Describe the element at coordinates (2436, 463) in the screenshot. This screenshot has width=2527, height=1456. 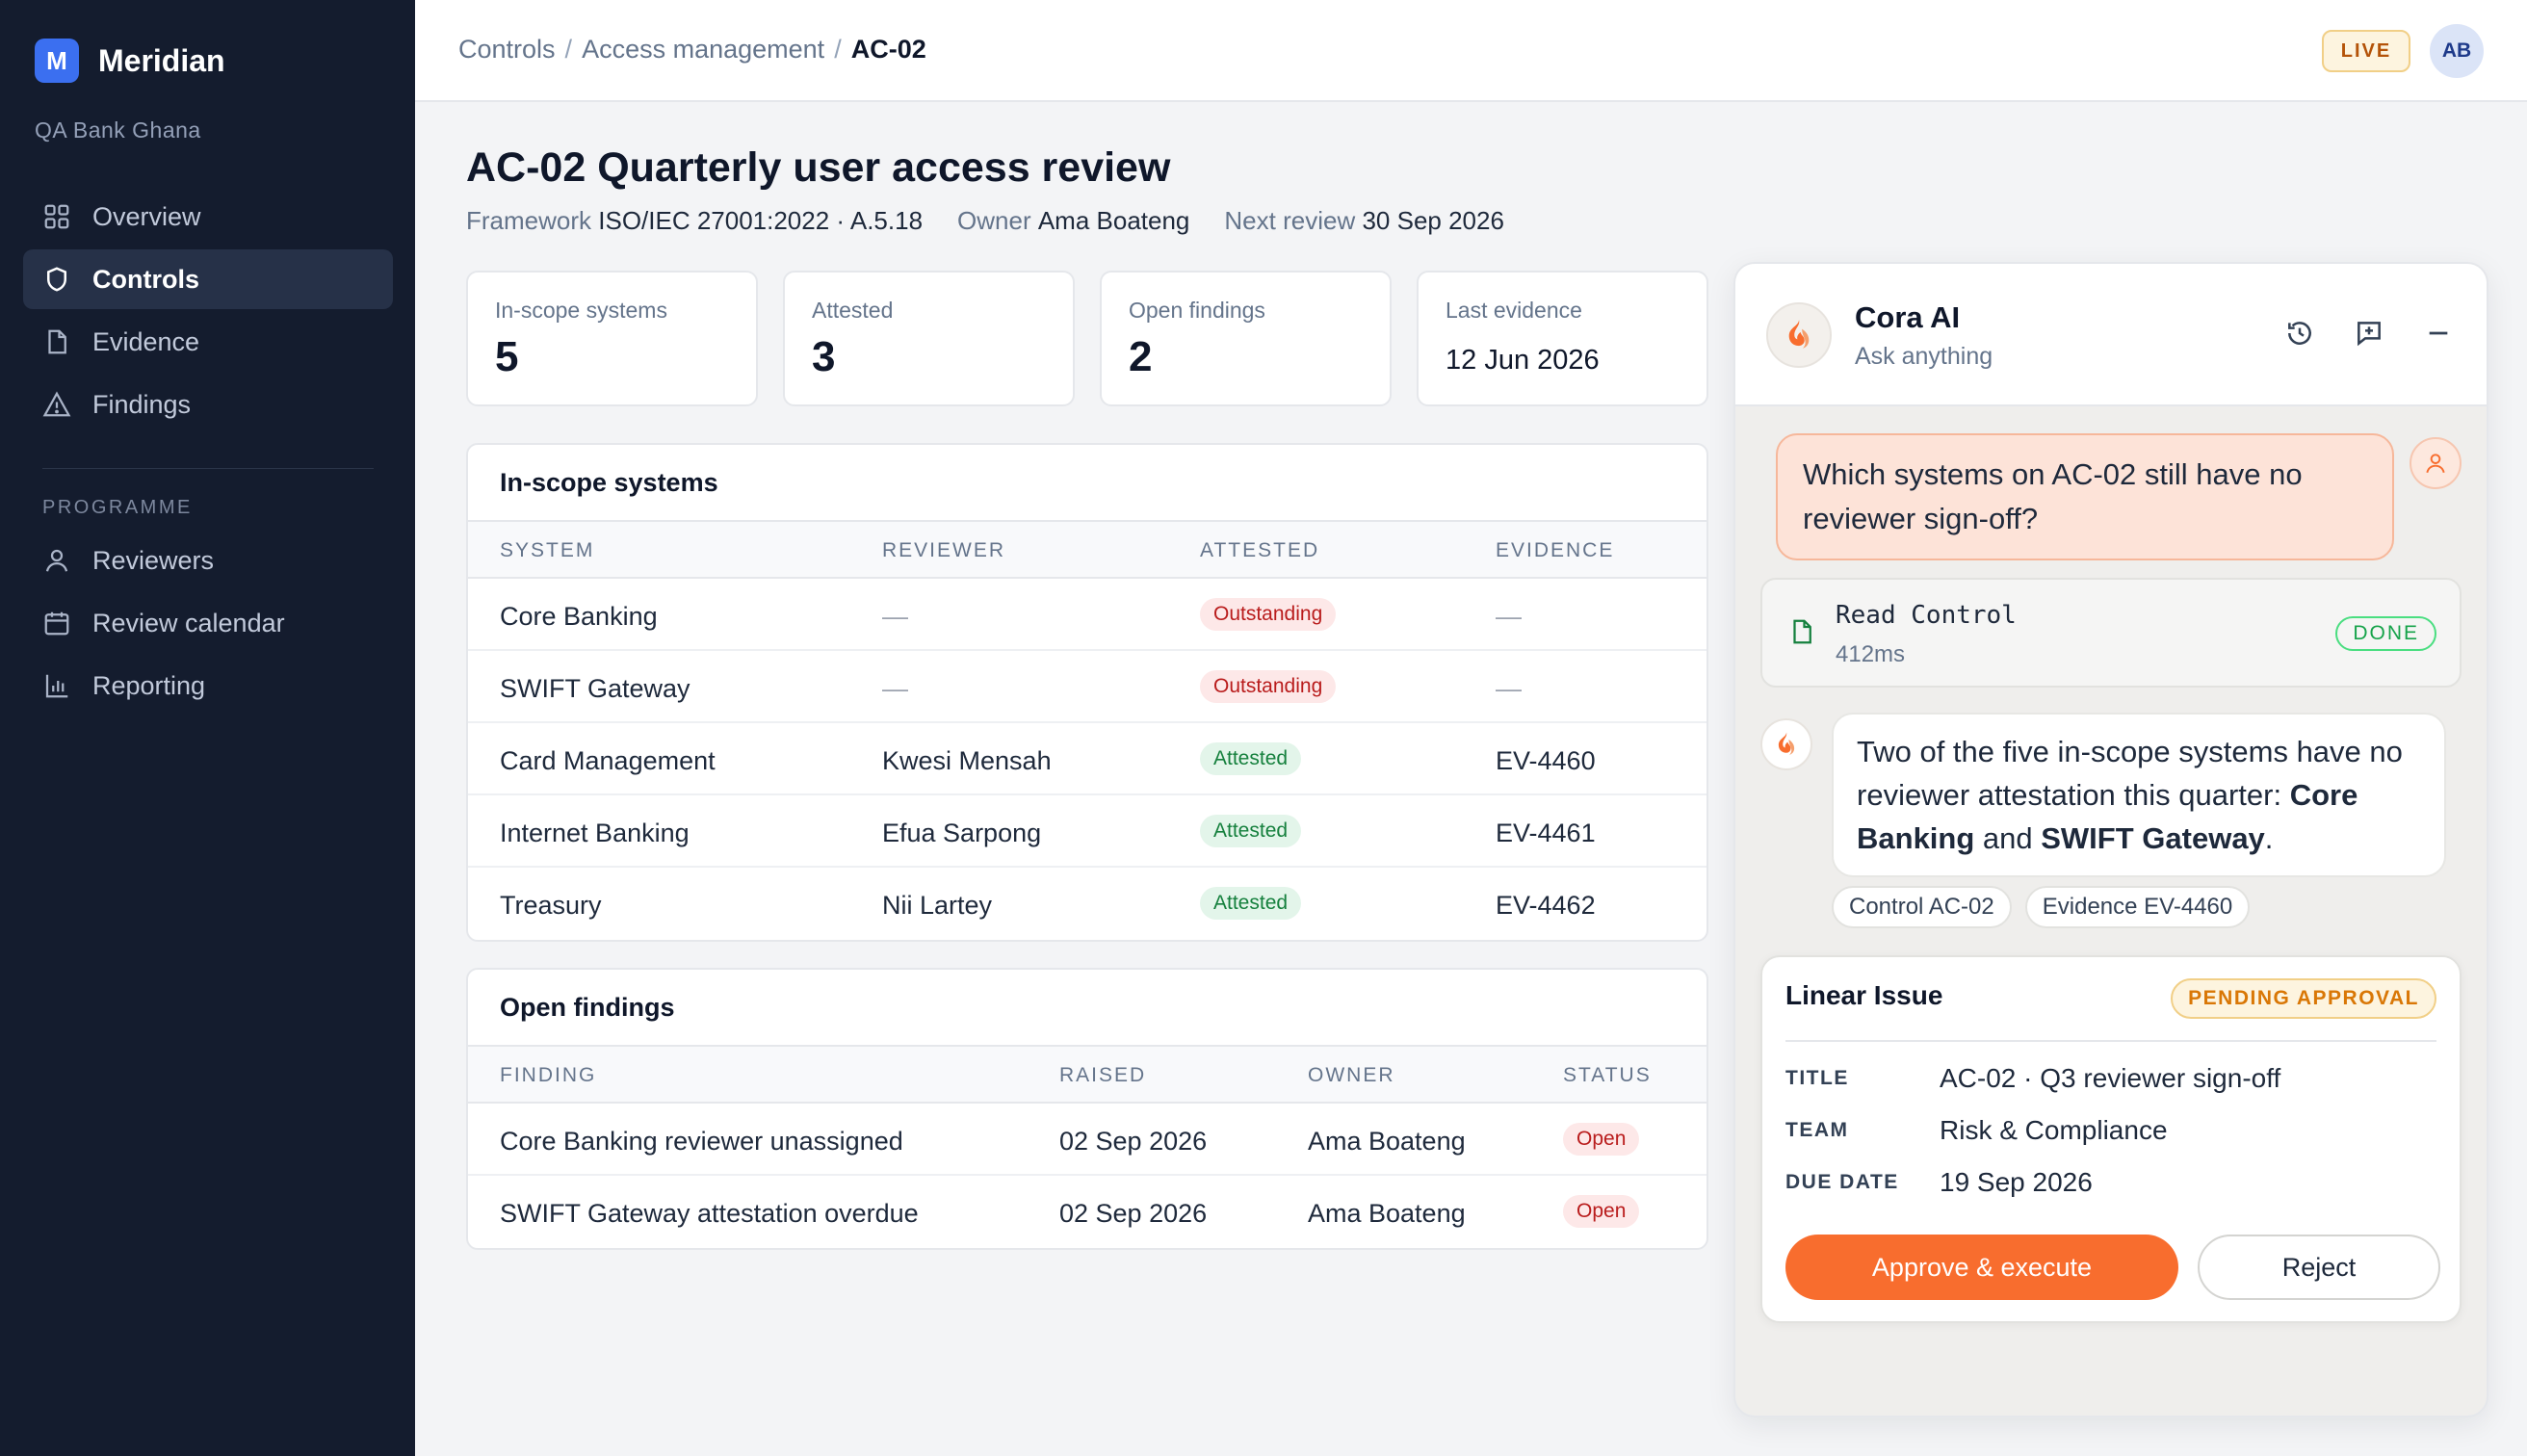
I see `user-avatar-icon` at that location.